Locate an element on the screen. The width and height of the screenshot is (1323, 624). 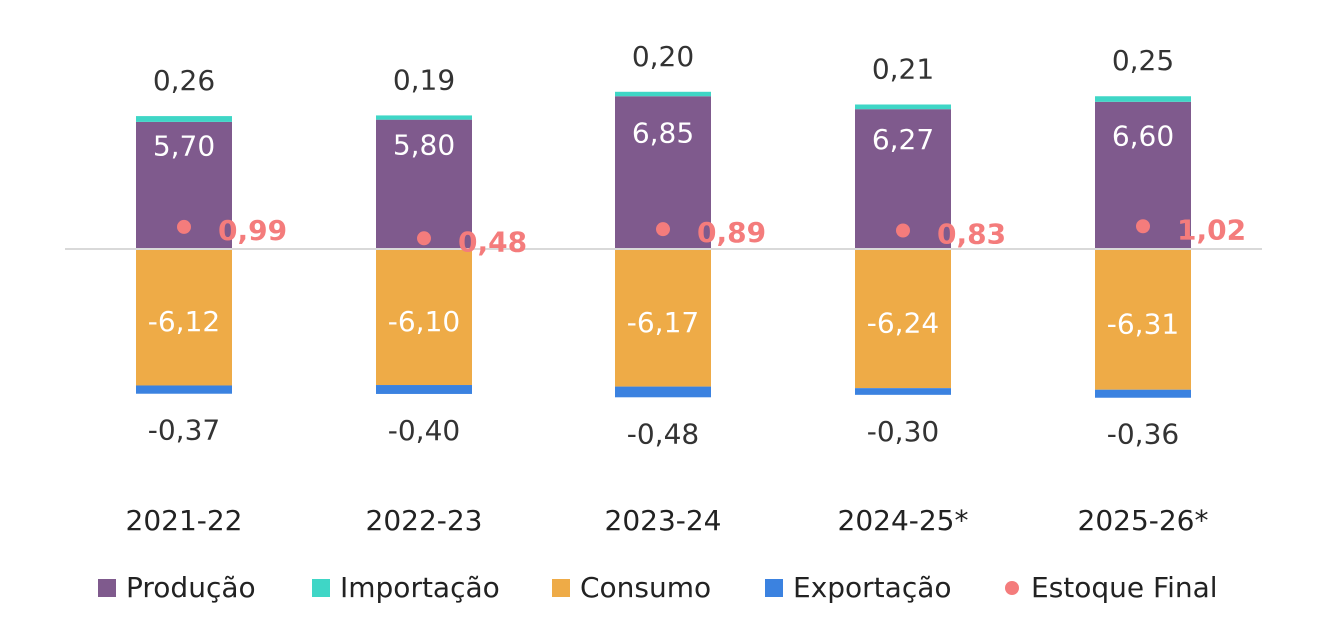
label-producao-2: 6,85 is located at coordinates (663, 133).